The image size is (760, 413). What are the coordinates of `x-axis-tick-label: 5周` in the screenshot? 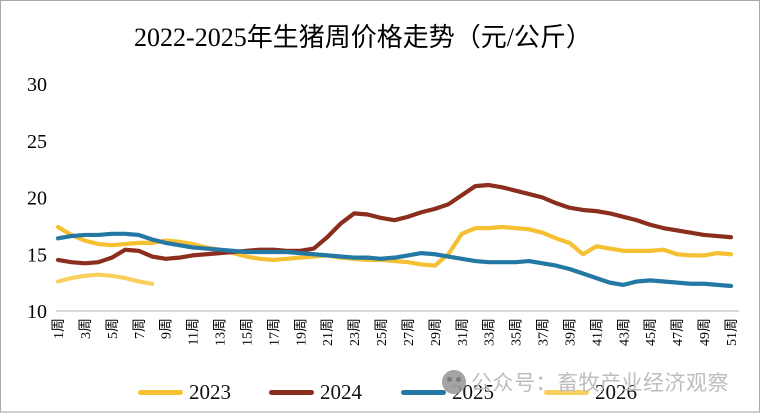 It's located at (113, 328).